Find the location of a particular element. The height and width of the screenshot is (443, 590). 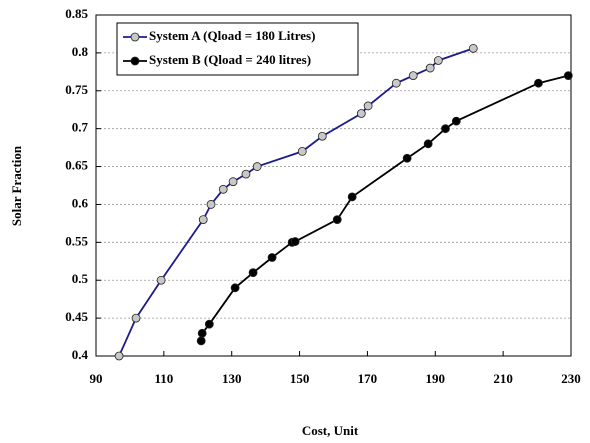

y-tick-label: 0.8 is located at coordinates (80, 51).